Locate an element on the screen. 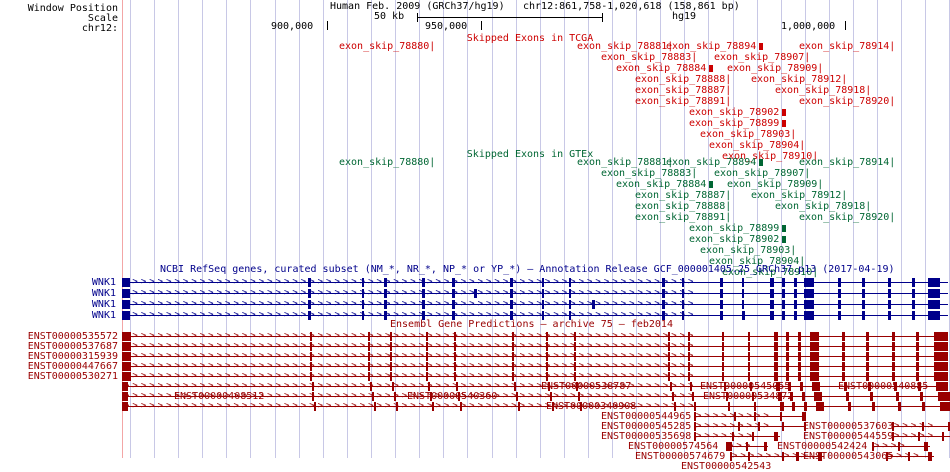  label-window-position: Window Position is located at coordinates (72, 8).